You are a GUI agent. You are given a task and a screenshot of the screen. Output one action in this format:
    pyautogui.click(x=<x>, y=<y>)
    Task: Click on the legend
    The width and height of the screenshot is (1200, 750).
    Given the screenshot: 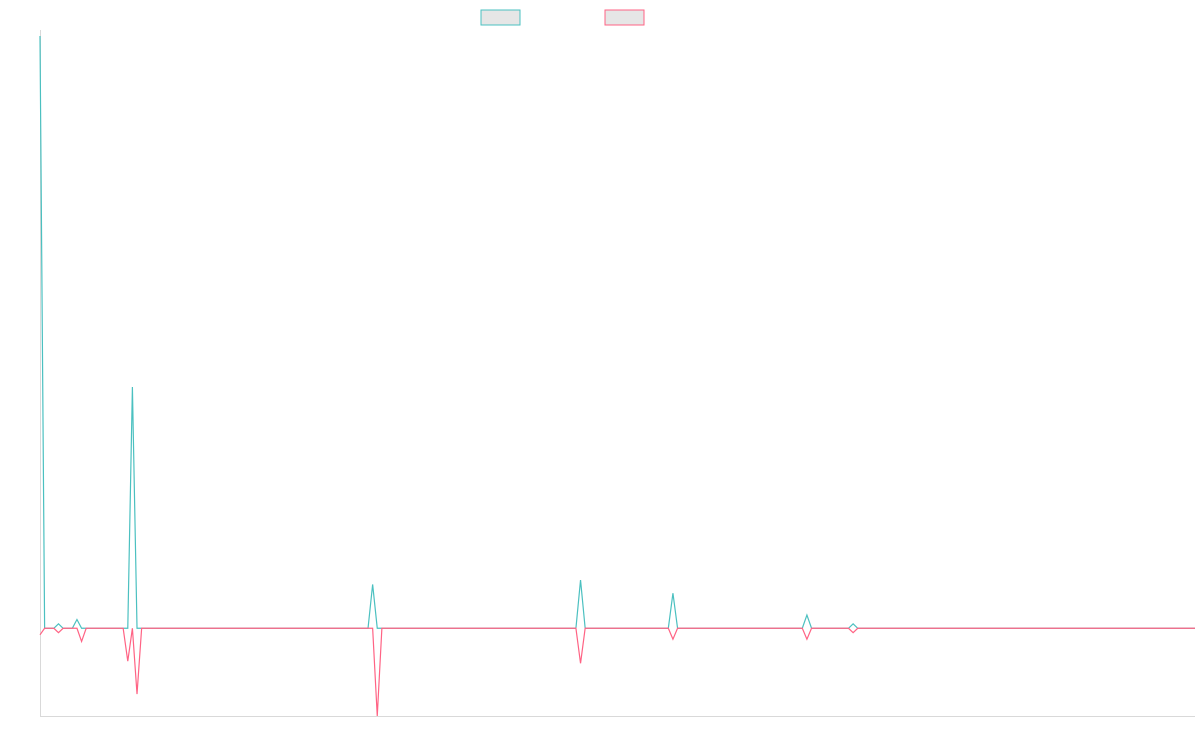 What is the action you would take?
    pyautogui.click(x=562, y=17)
    